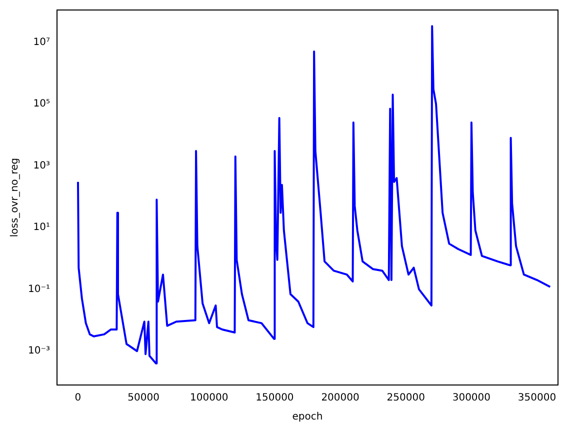  Describe the element at coordinates (471, 398) in the screenshot. I see `x-tick-label: 300000` at that location.